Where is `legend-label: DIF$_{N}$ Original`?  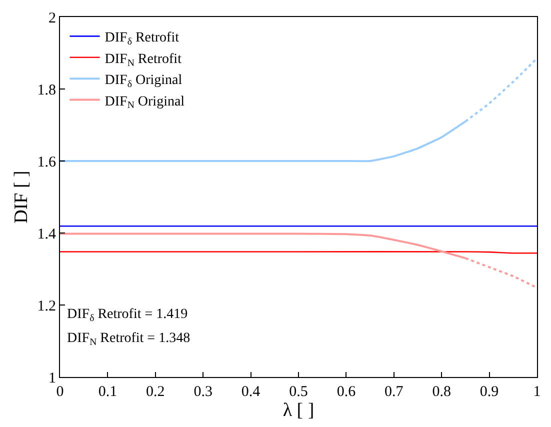
legend-label: DIF$_{N}$ Original is located at coordinates (144, 103).